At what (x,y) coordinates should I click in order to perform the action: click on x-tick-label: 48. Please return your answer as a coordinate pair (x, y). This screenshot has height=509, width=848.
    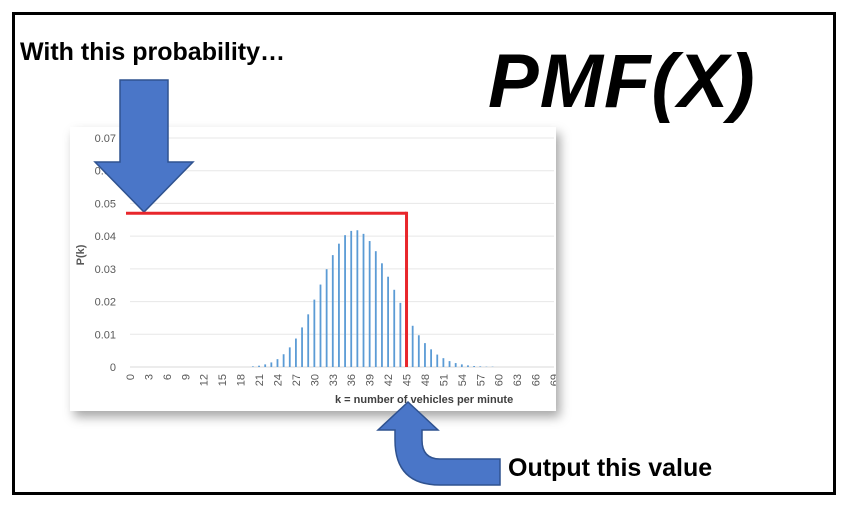
    Looking at the image, I should click on (426, 380).